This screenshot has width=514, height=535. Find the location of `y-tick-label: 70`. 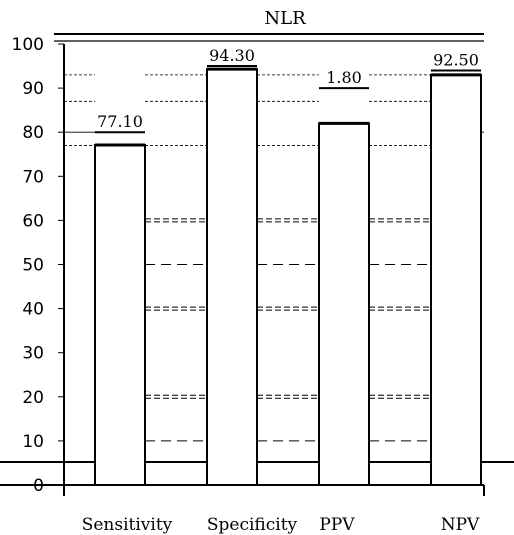

y-tick-label: 70 is located at coordinates (33, 177).